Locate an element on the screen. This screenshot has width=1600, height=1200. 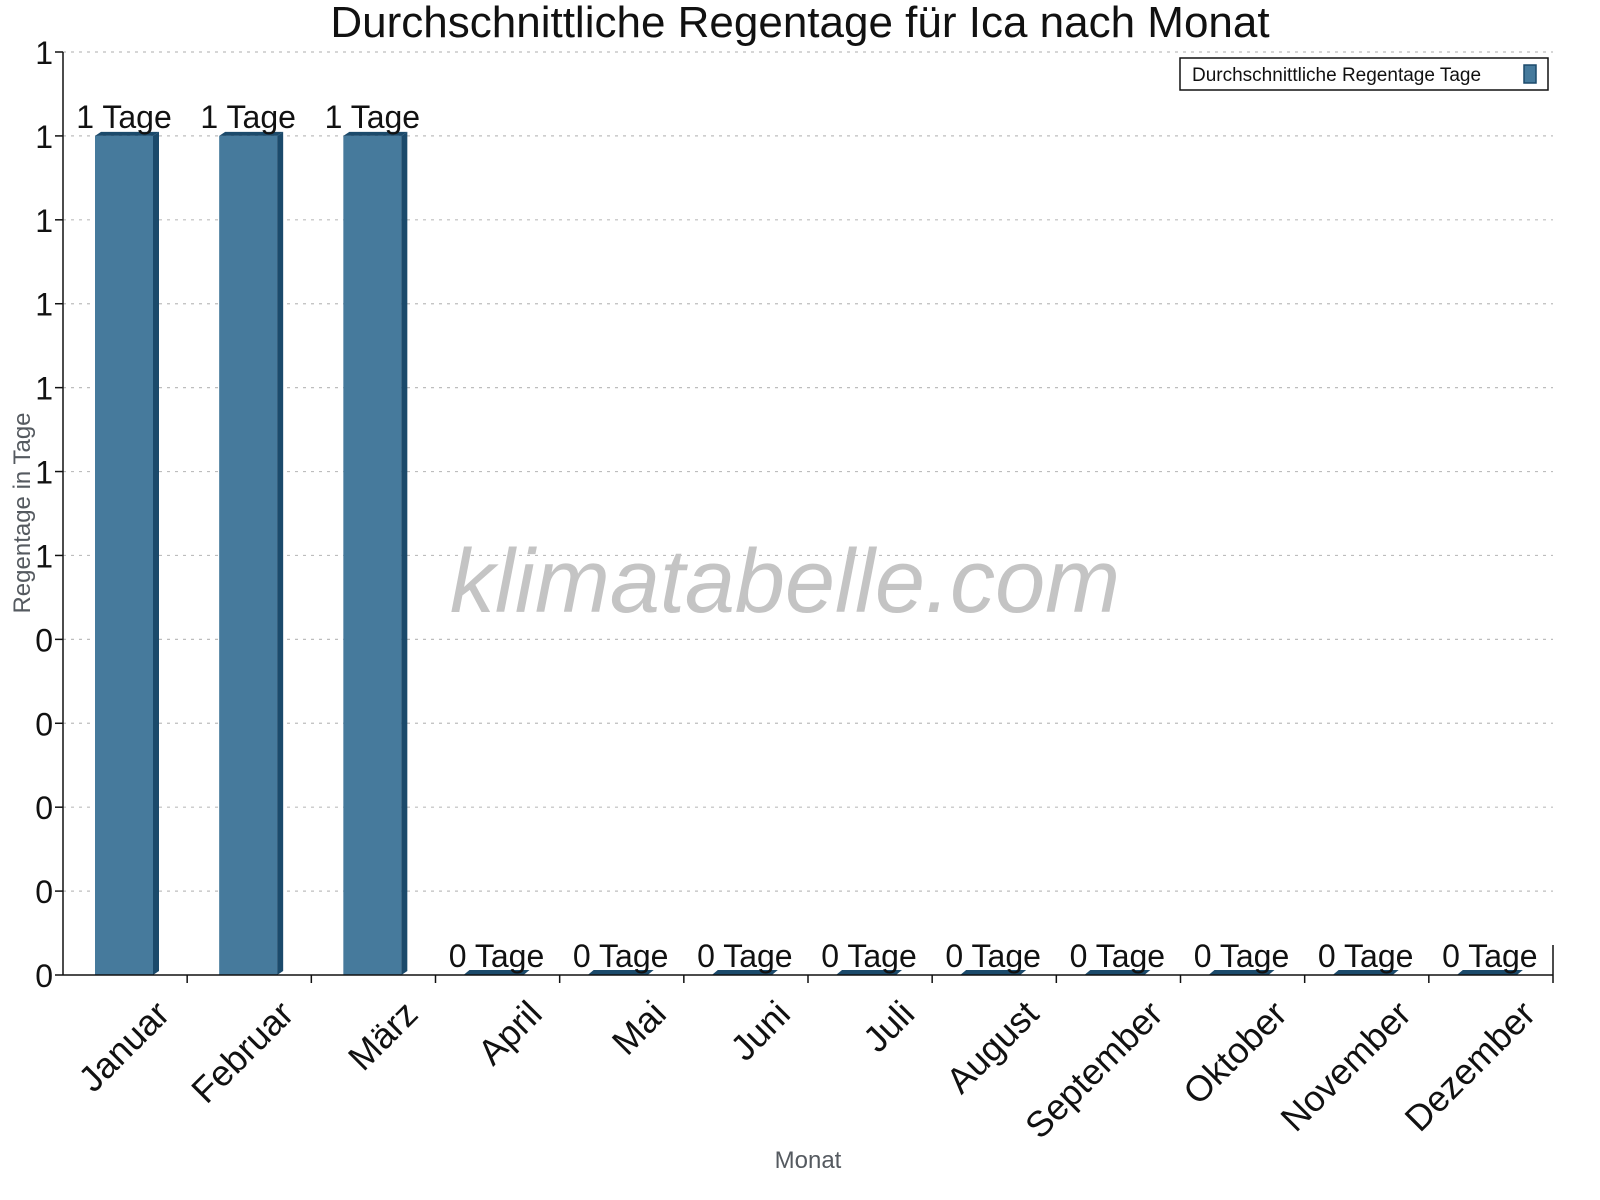
x-tick-label: Februar is located at coordinates (242, 1052).